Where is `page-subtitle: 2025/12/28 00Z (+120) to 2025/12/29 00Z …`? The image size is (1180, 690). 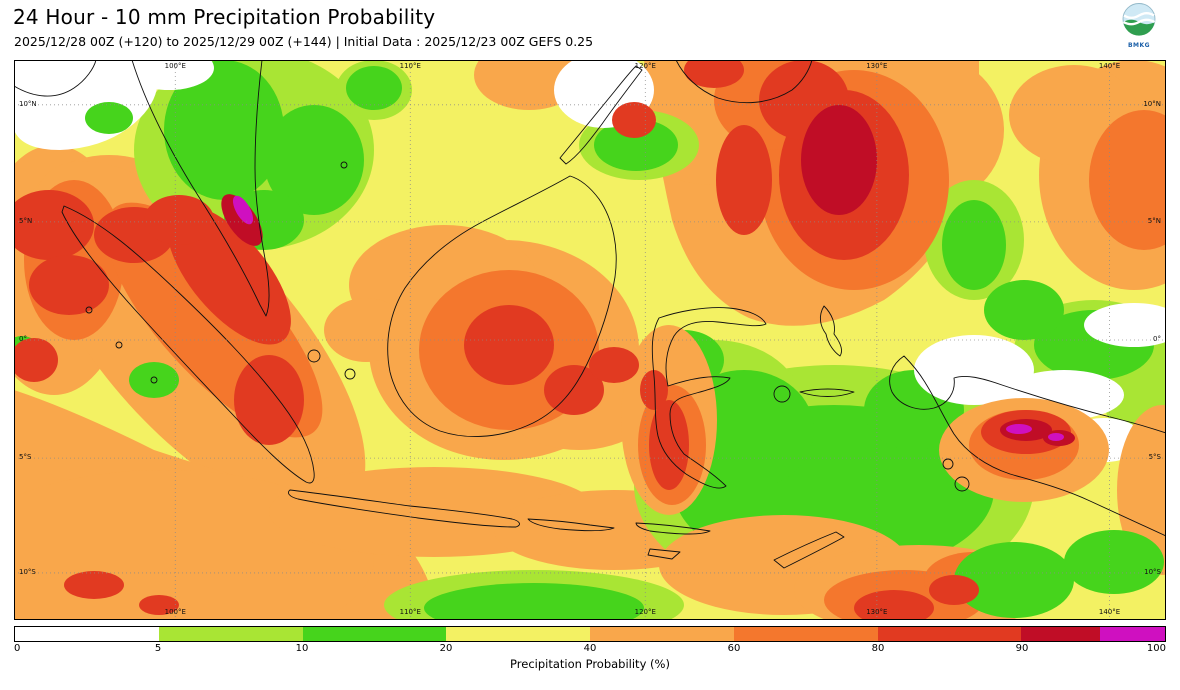 page-subtitle: 2025/12/28 00Z (+120) to 2025/12/29 00Z … is located at coordinates (304, 41).